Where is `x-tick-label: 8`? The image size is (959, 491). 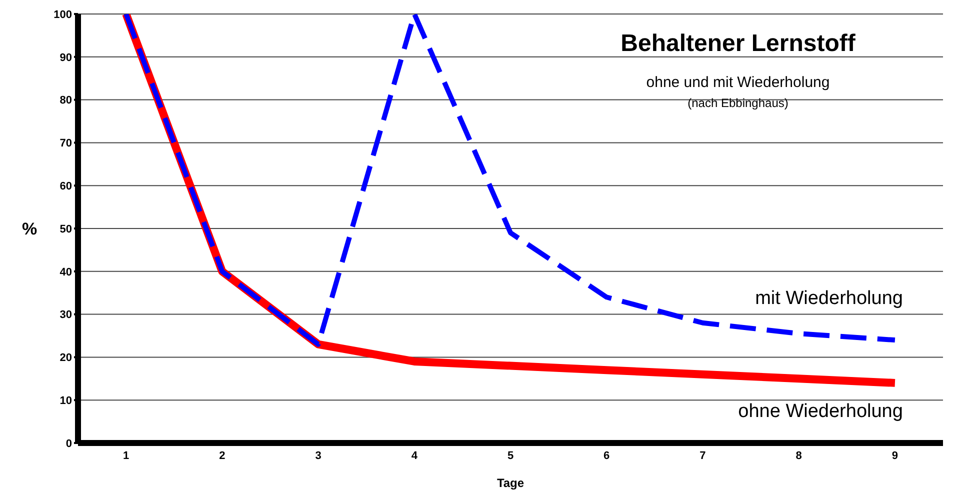
x-tick-label: 8 is located at coordinates (799, 456).